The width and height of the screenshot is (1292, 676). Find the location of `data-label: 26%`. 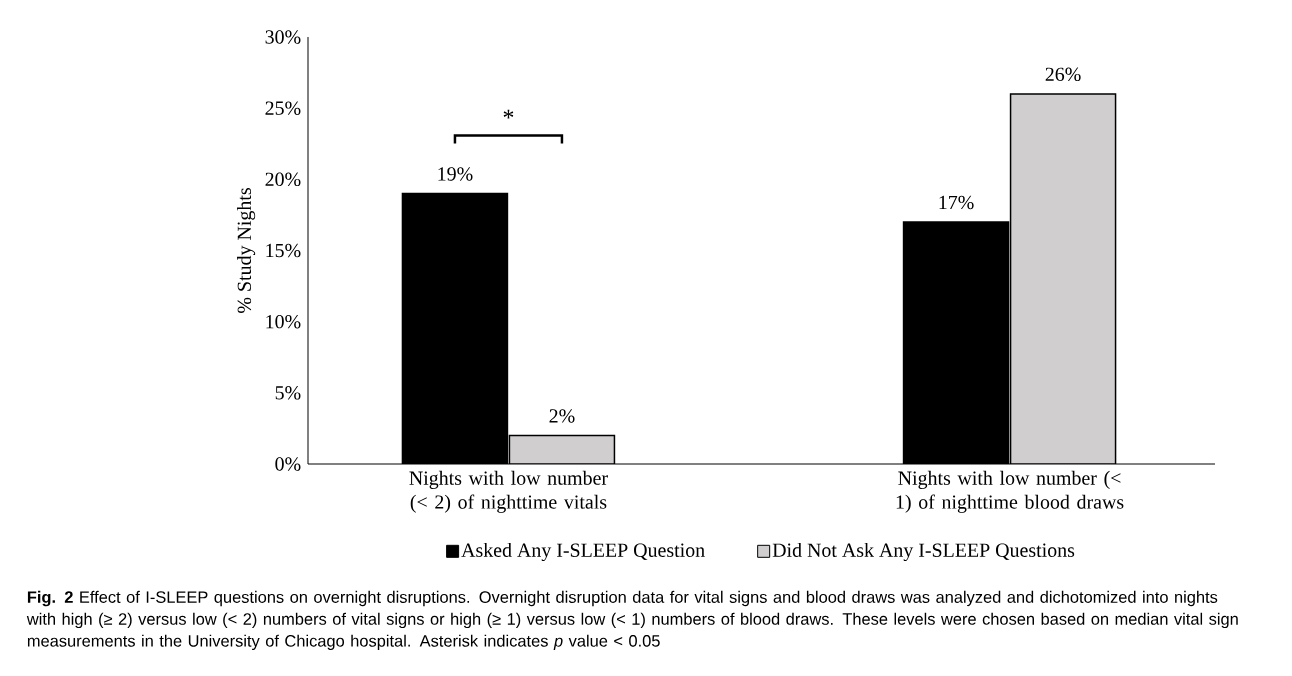

data-label: 26% is located at coordinates (1063, 74).